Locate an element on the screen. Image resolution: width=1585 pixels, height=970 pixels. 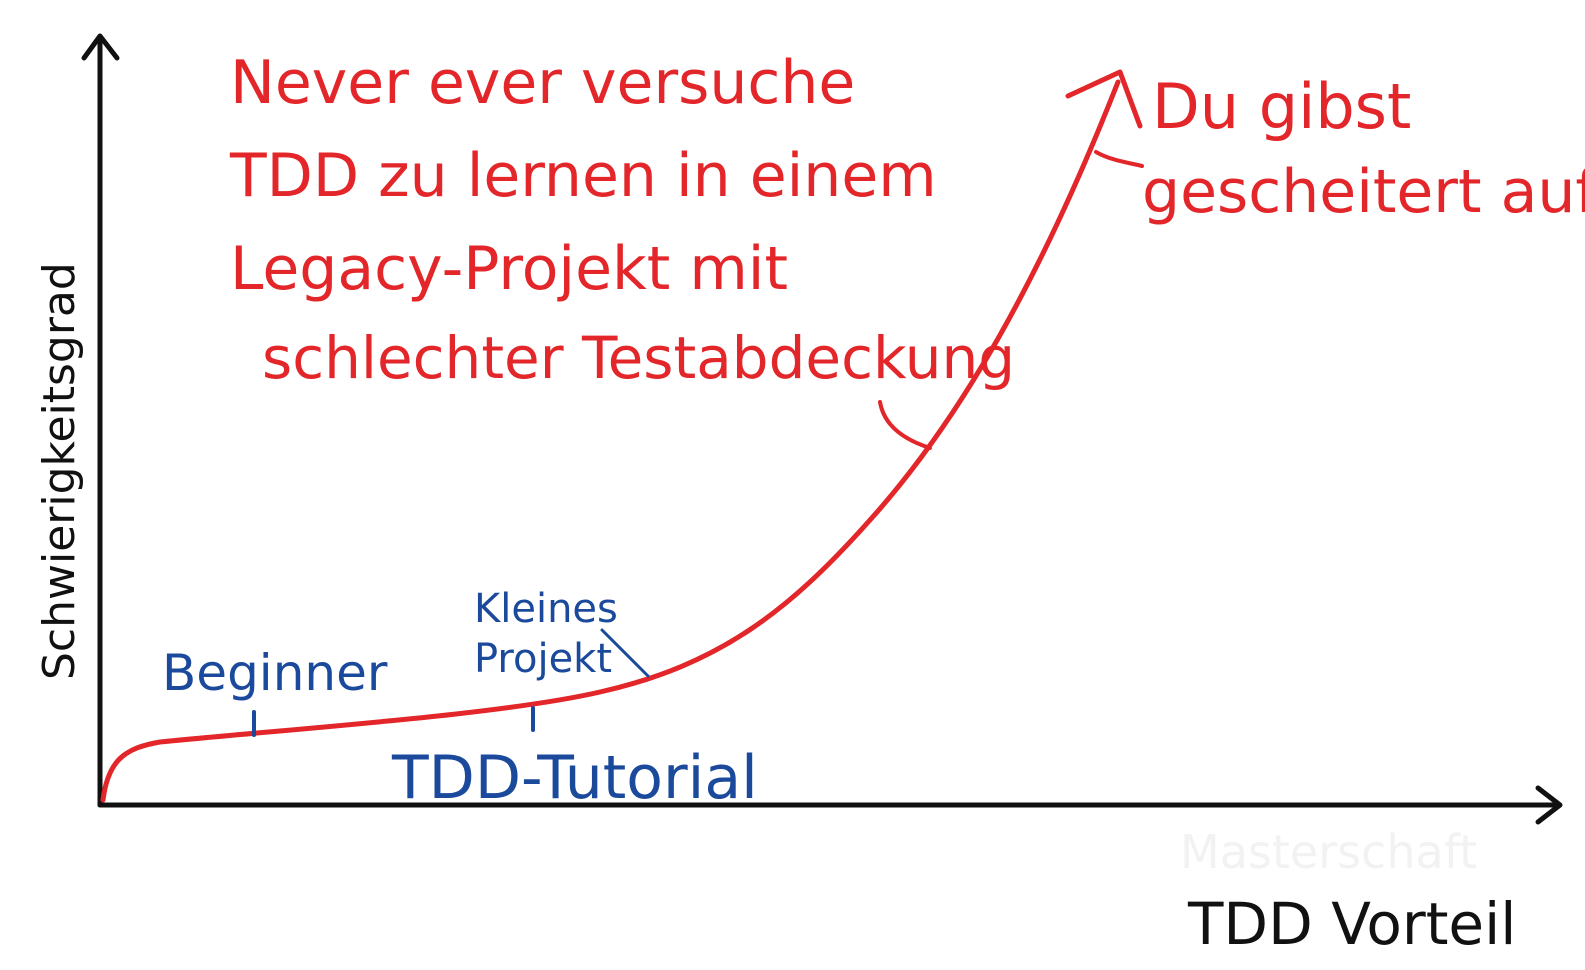
fail-line: gescheitert auf! is located at coordinates (1363, 192).